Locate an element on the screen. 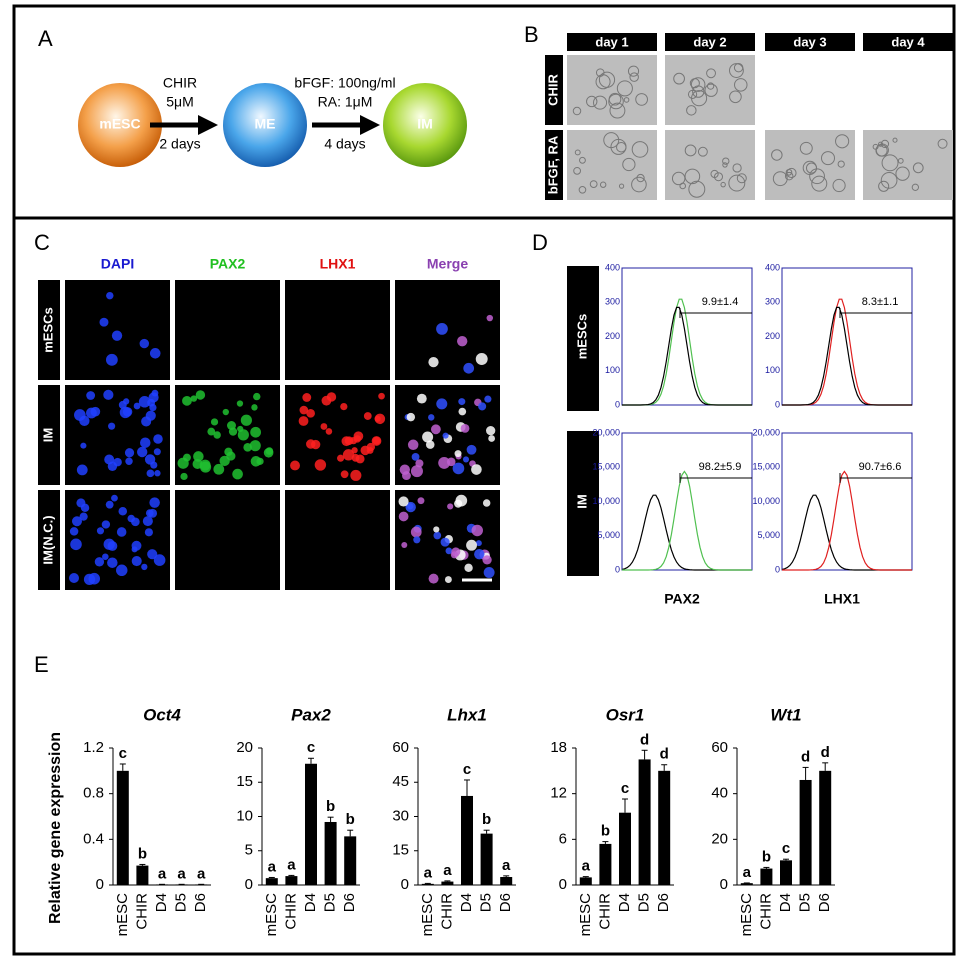  column-header: day 3 is located at coordinates (809, 41).